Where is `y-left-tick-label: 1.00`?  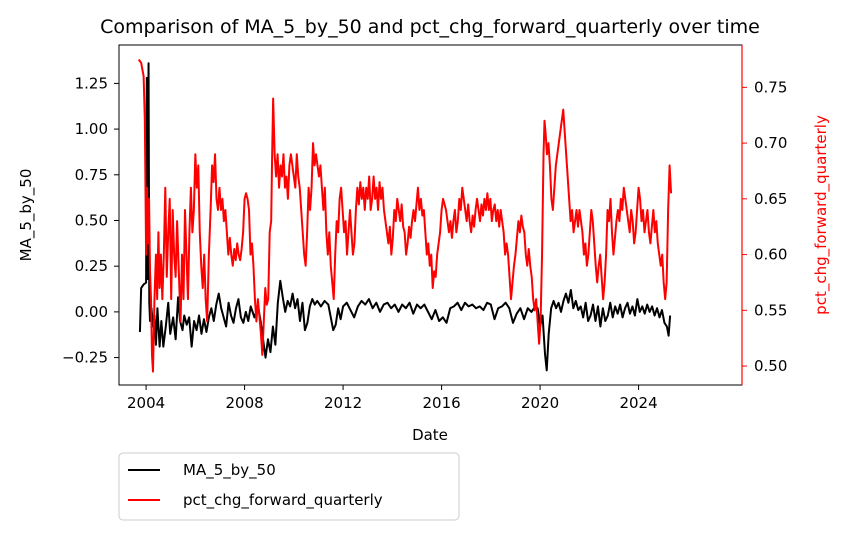 y-left-tick-label: 1.00 is located at coordinates (91, 129).